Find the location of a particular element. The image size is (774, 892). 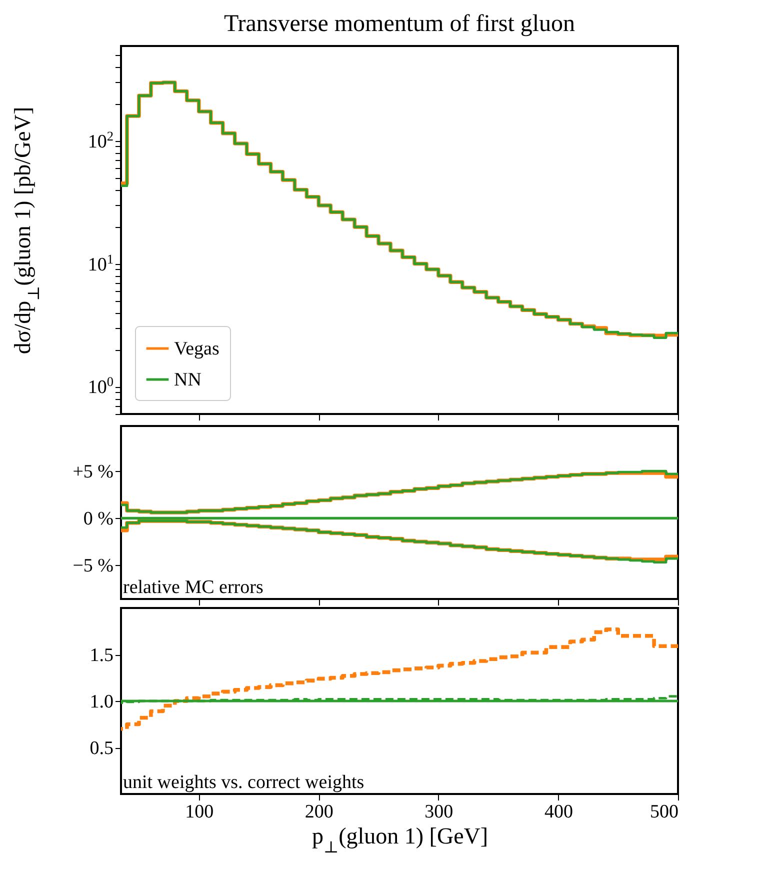

annotation: unit weights vs. correct weights is located at coordinates (243, 782).